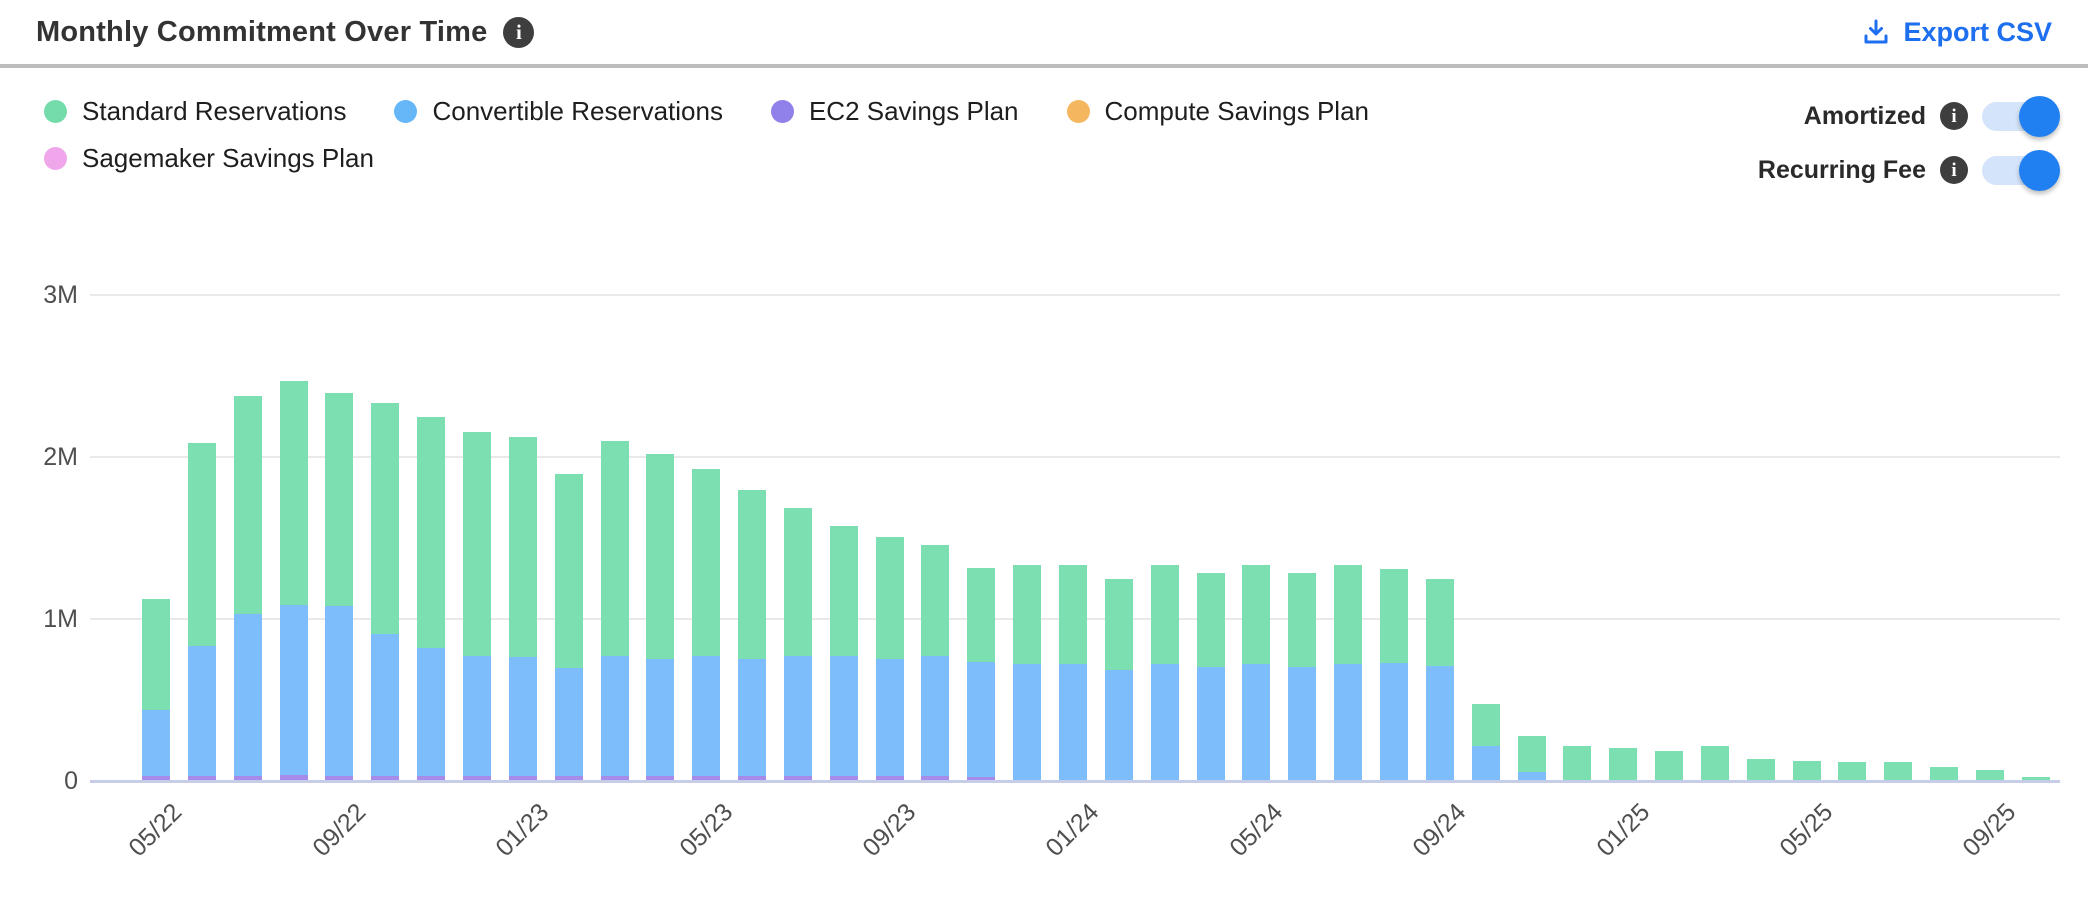  Describe the element at coordinates (195, 111) in the screenshot. I see `legend-item-standard-reservations: Standard Reservations` at that location.